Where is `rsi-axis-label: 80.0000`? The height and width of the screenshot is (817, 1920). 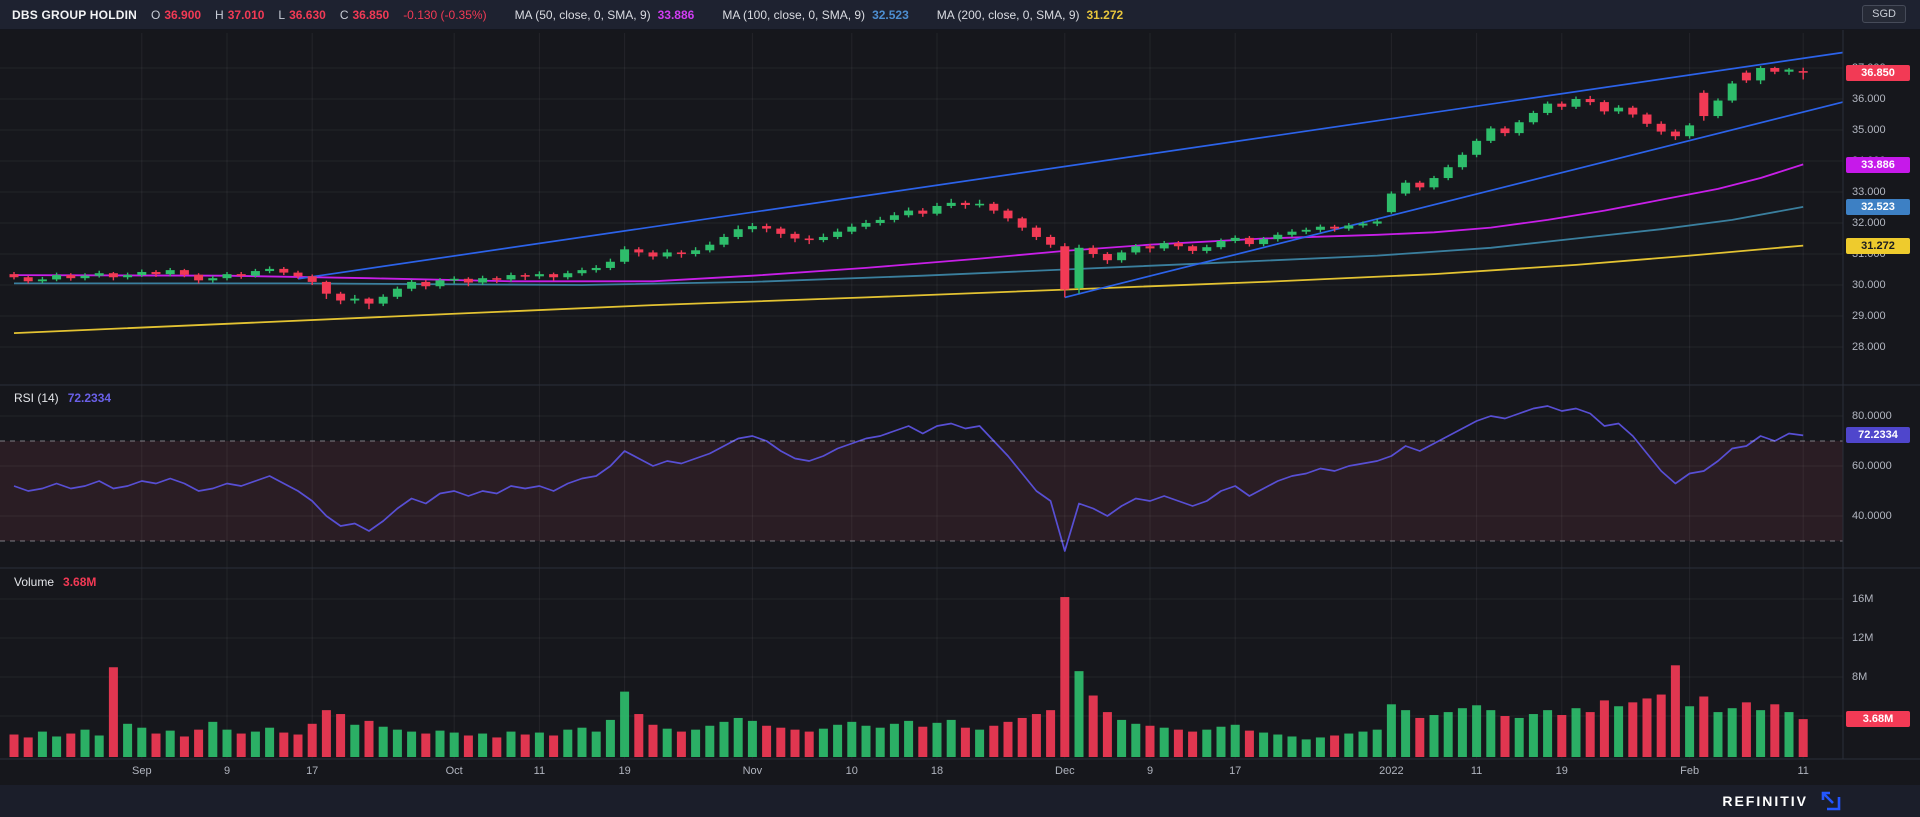
rsi-axis-label: 80.0000 is located at coordinates (1872, 416).